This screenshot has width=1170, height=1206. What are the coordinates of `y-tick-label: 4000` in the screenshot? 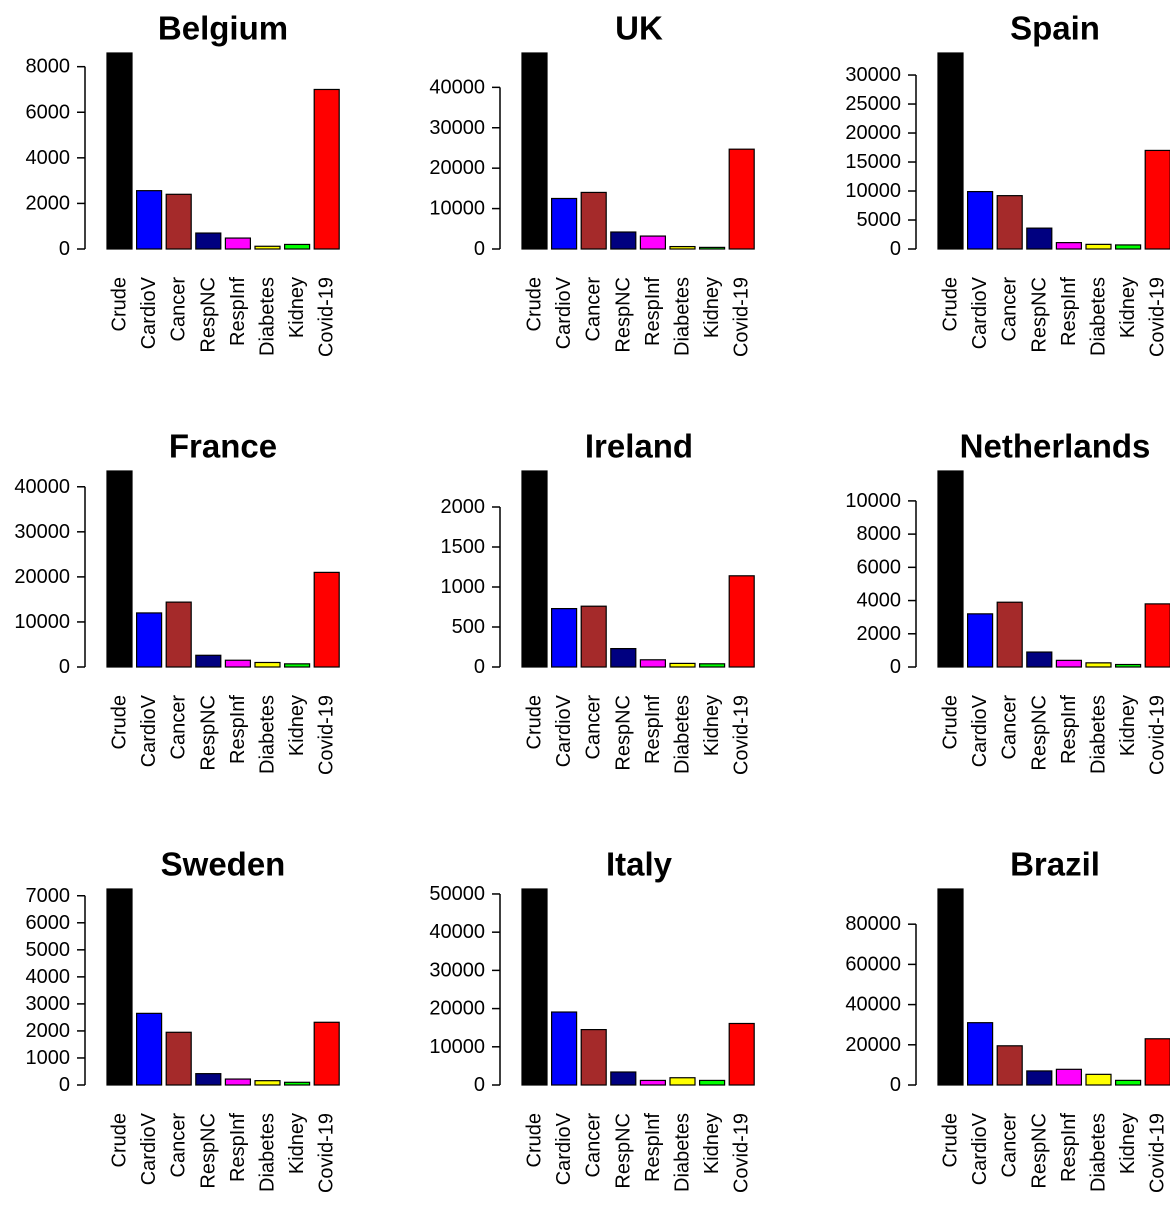 It's located at (48, 977).